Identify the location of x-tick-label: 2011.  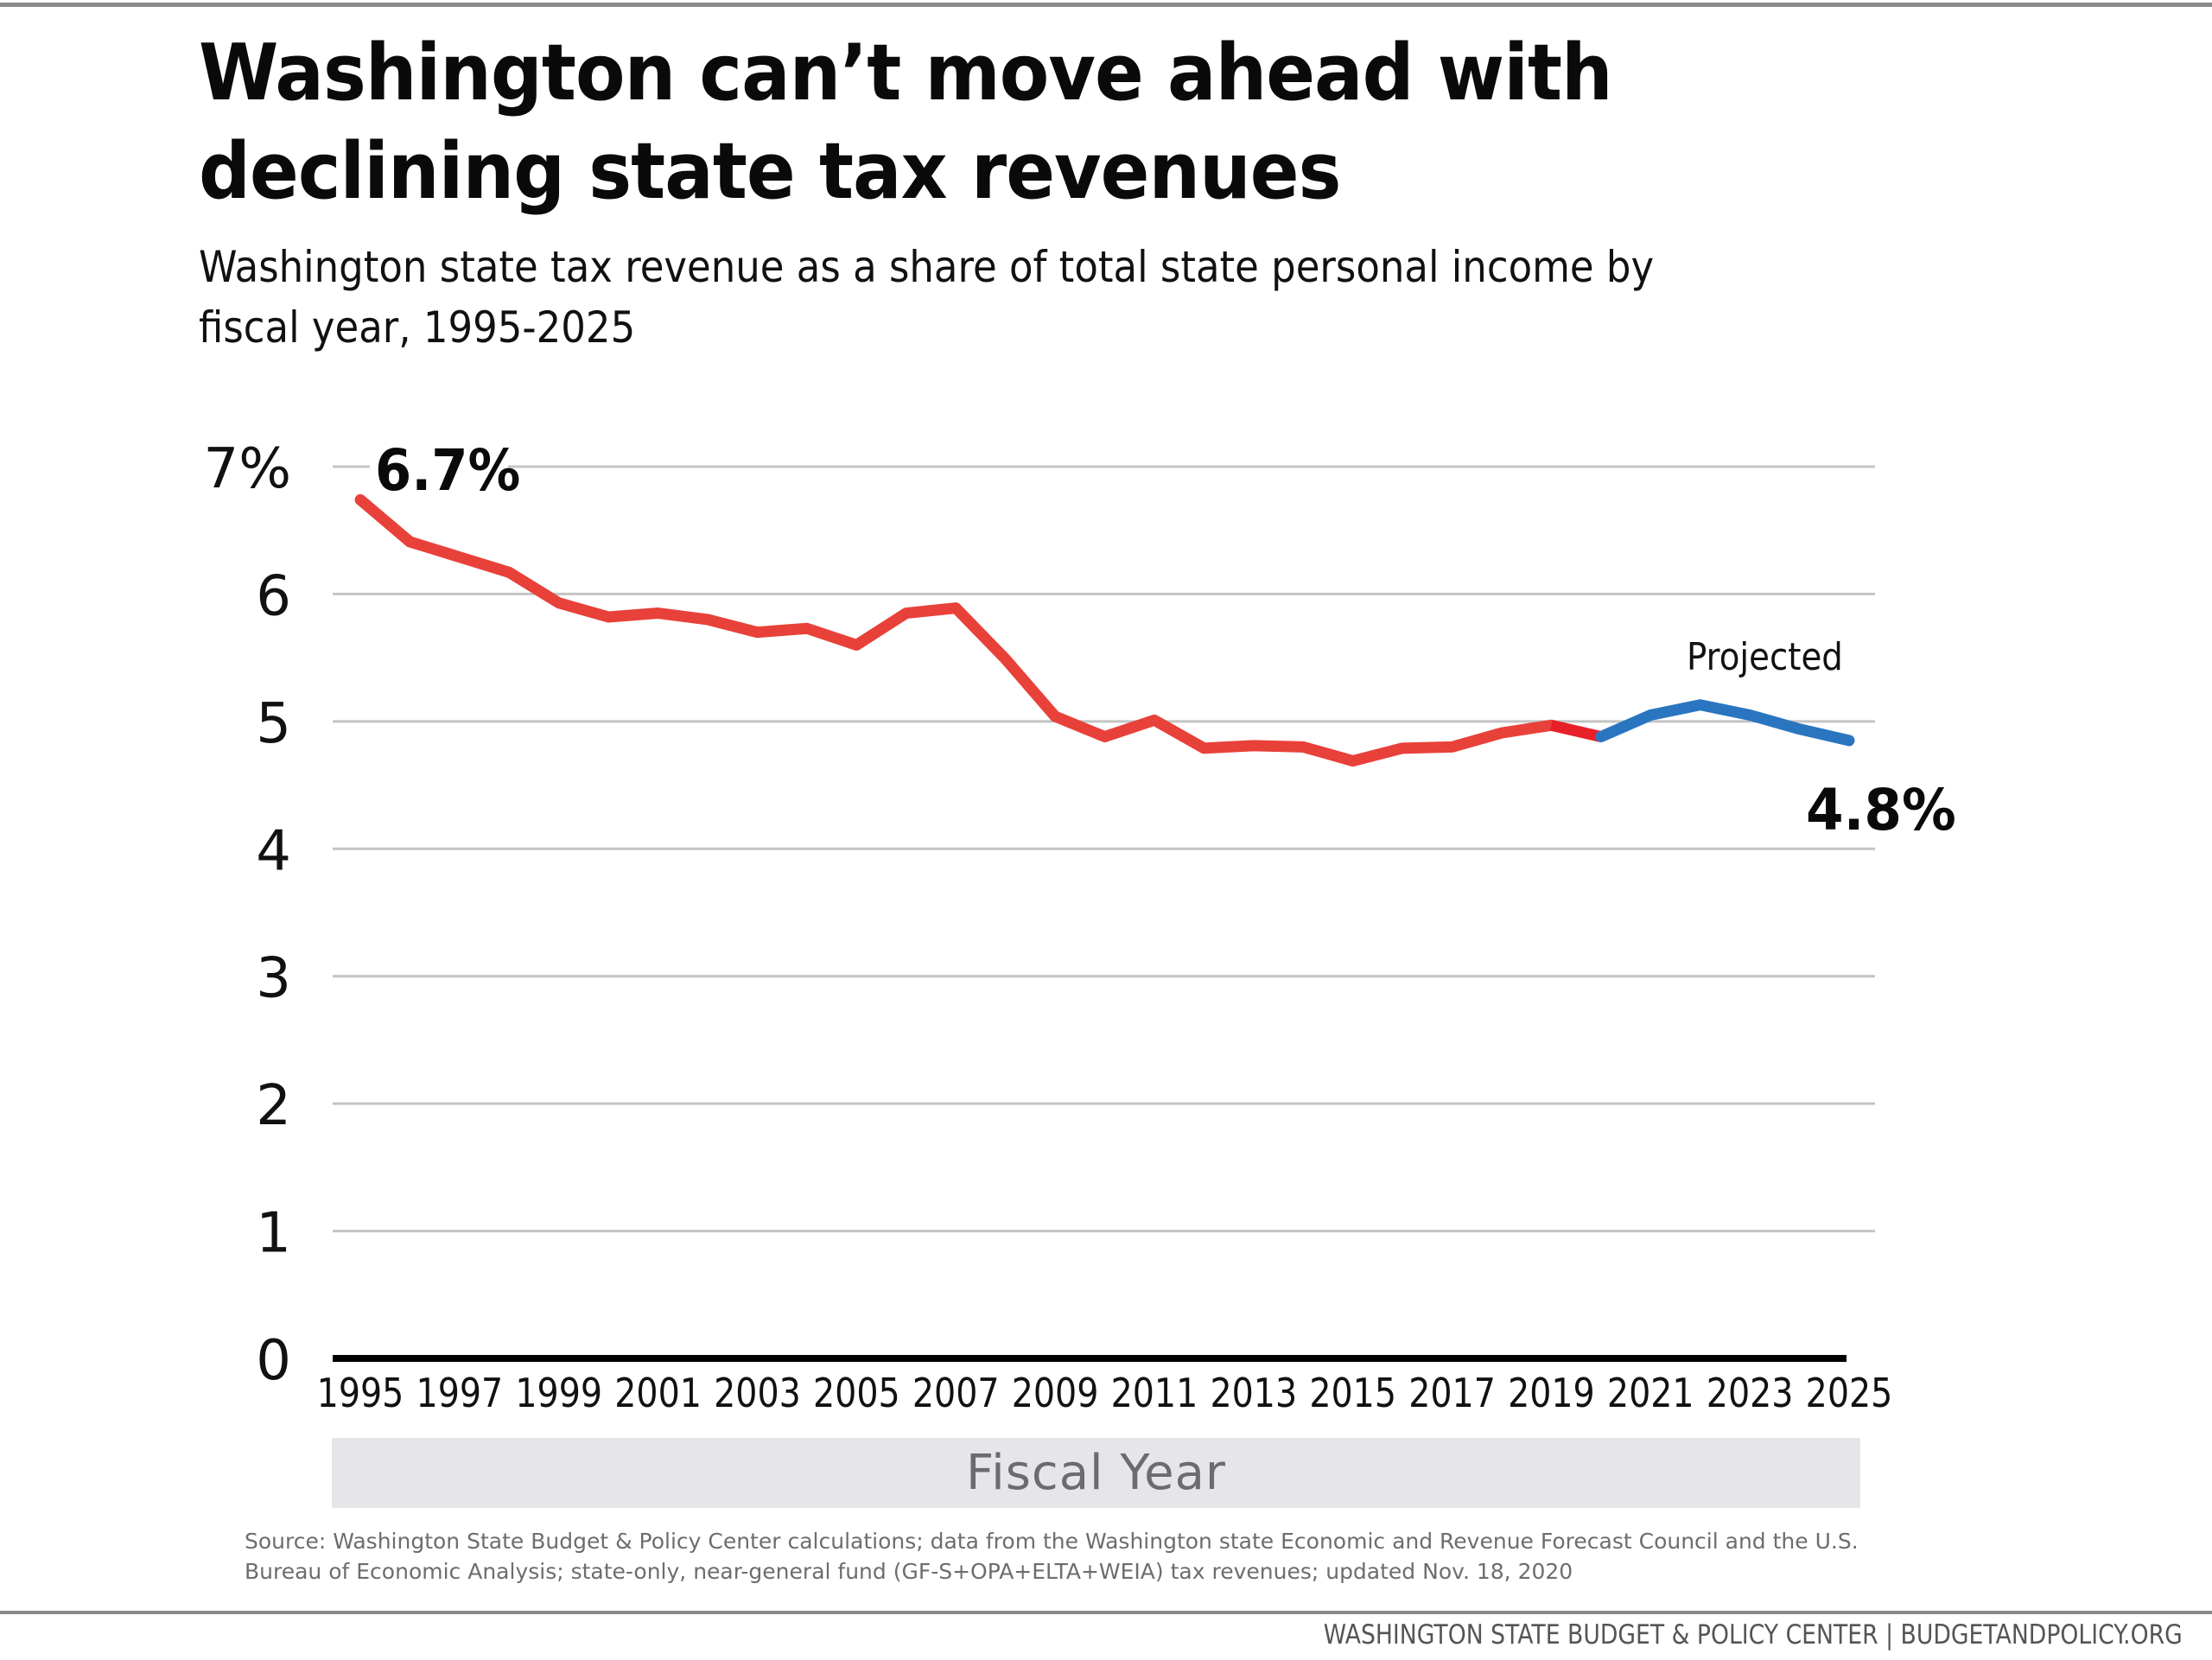
(1154, 1394).